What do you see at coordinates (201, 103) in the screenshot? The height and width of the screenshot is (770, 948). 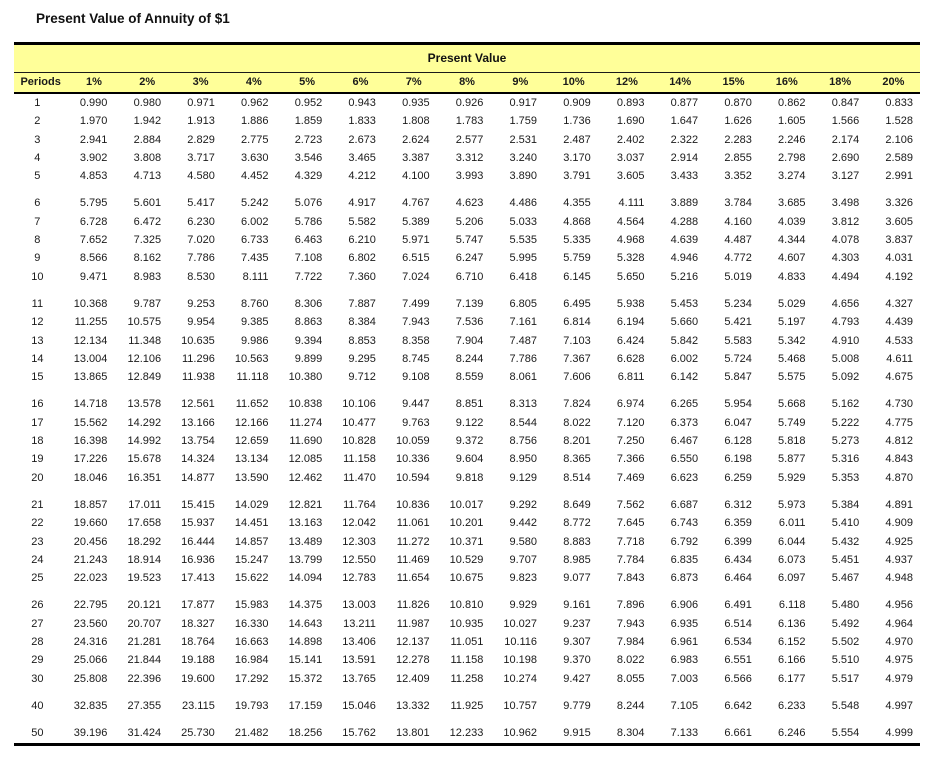 I see `value-cell: 0.971` at bounding box center [201, 103].